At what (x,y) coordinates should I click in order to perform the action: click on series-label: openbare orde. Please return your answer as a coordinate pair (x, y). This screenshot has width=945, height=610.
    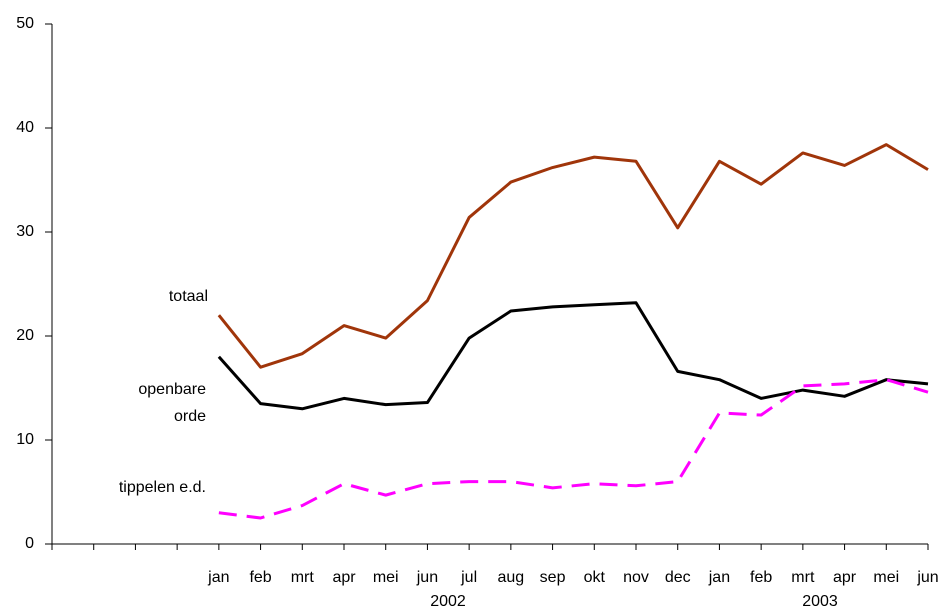
    Looking at the image, I should click on (172, 403).